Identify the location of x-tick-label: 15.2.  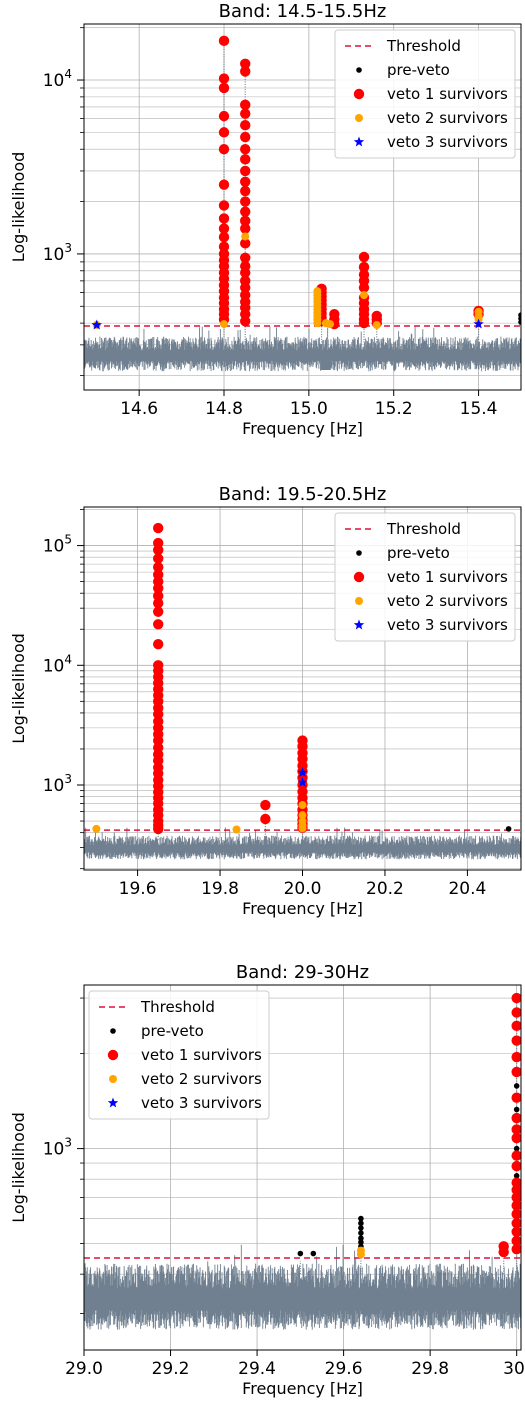
(394, 409).